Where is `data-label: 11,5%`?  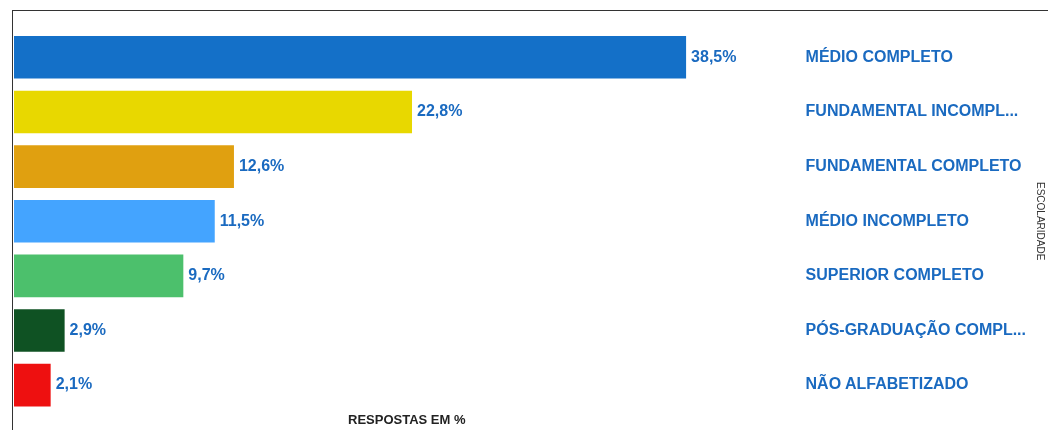
data-label: 11,5% is located at coordinates (242, 220).